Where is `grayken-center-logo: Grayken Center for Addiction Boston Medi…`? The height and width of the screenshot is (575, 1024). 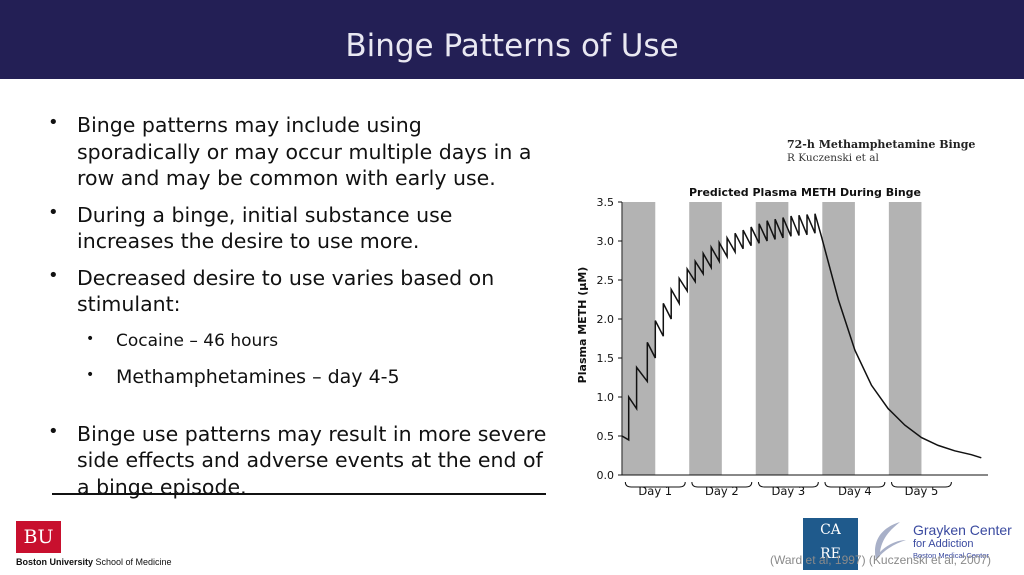
grayken-center-logo: Grayken Center for Addiction Boston Medi… is located at coordinates (962, 541).